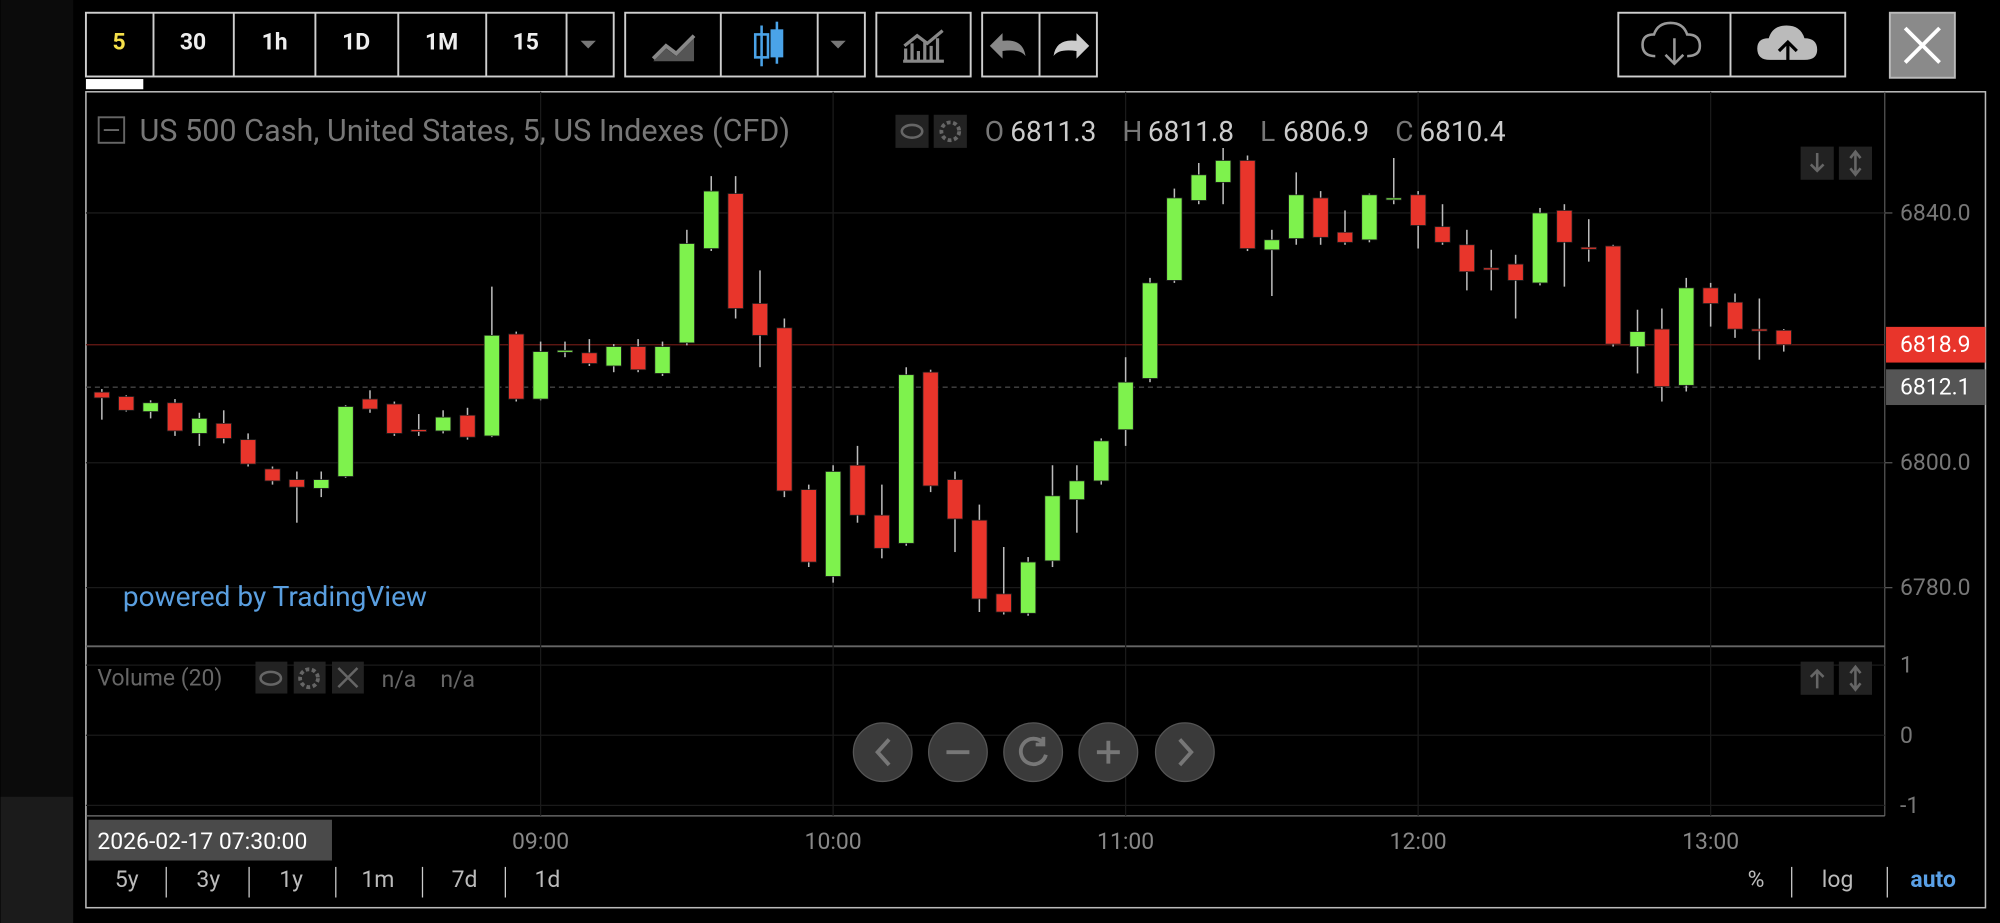 Image resolution: width=2000 pixels, height=923 pixels. Describe the element at coordinates (309, 678) in the screenshot. I see `gear-icon` at that location.